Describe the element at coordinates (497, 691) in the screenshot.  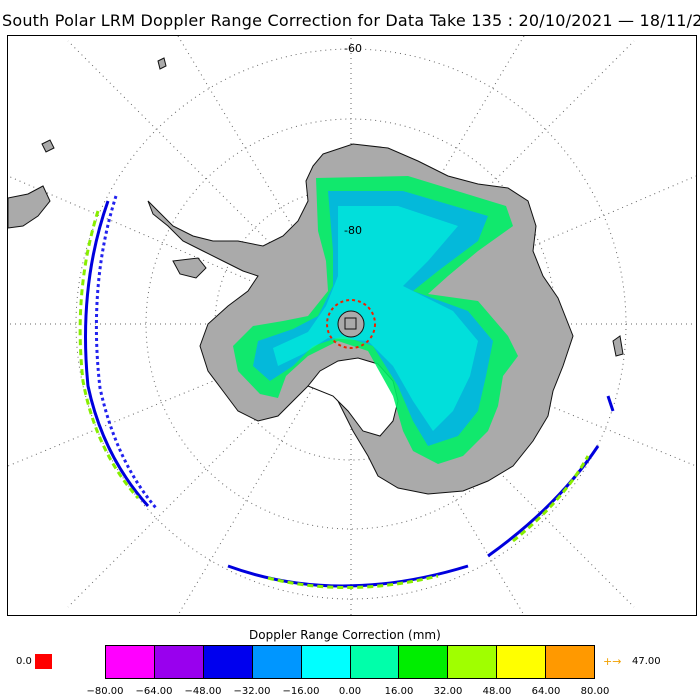
I see `colorbar-tick: 48.00` at that location.